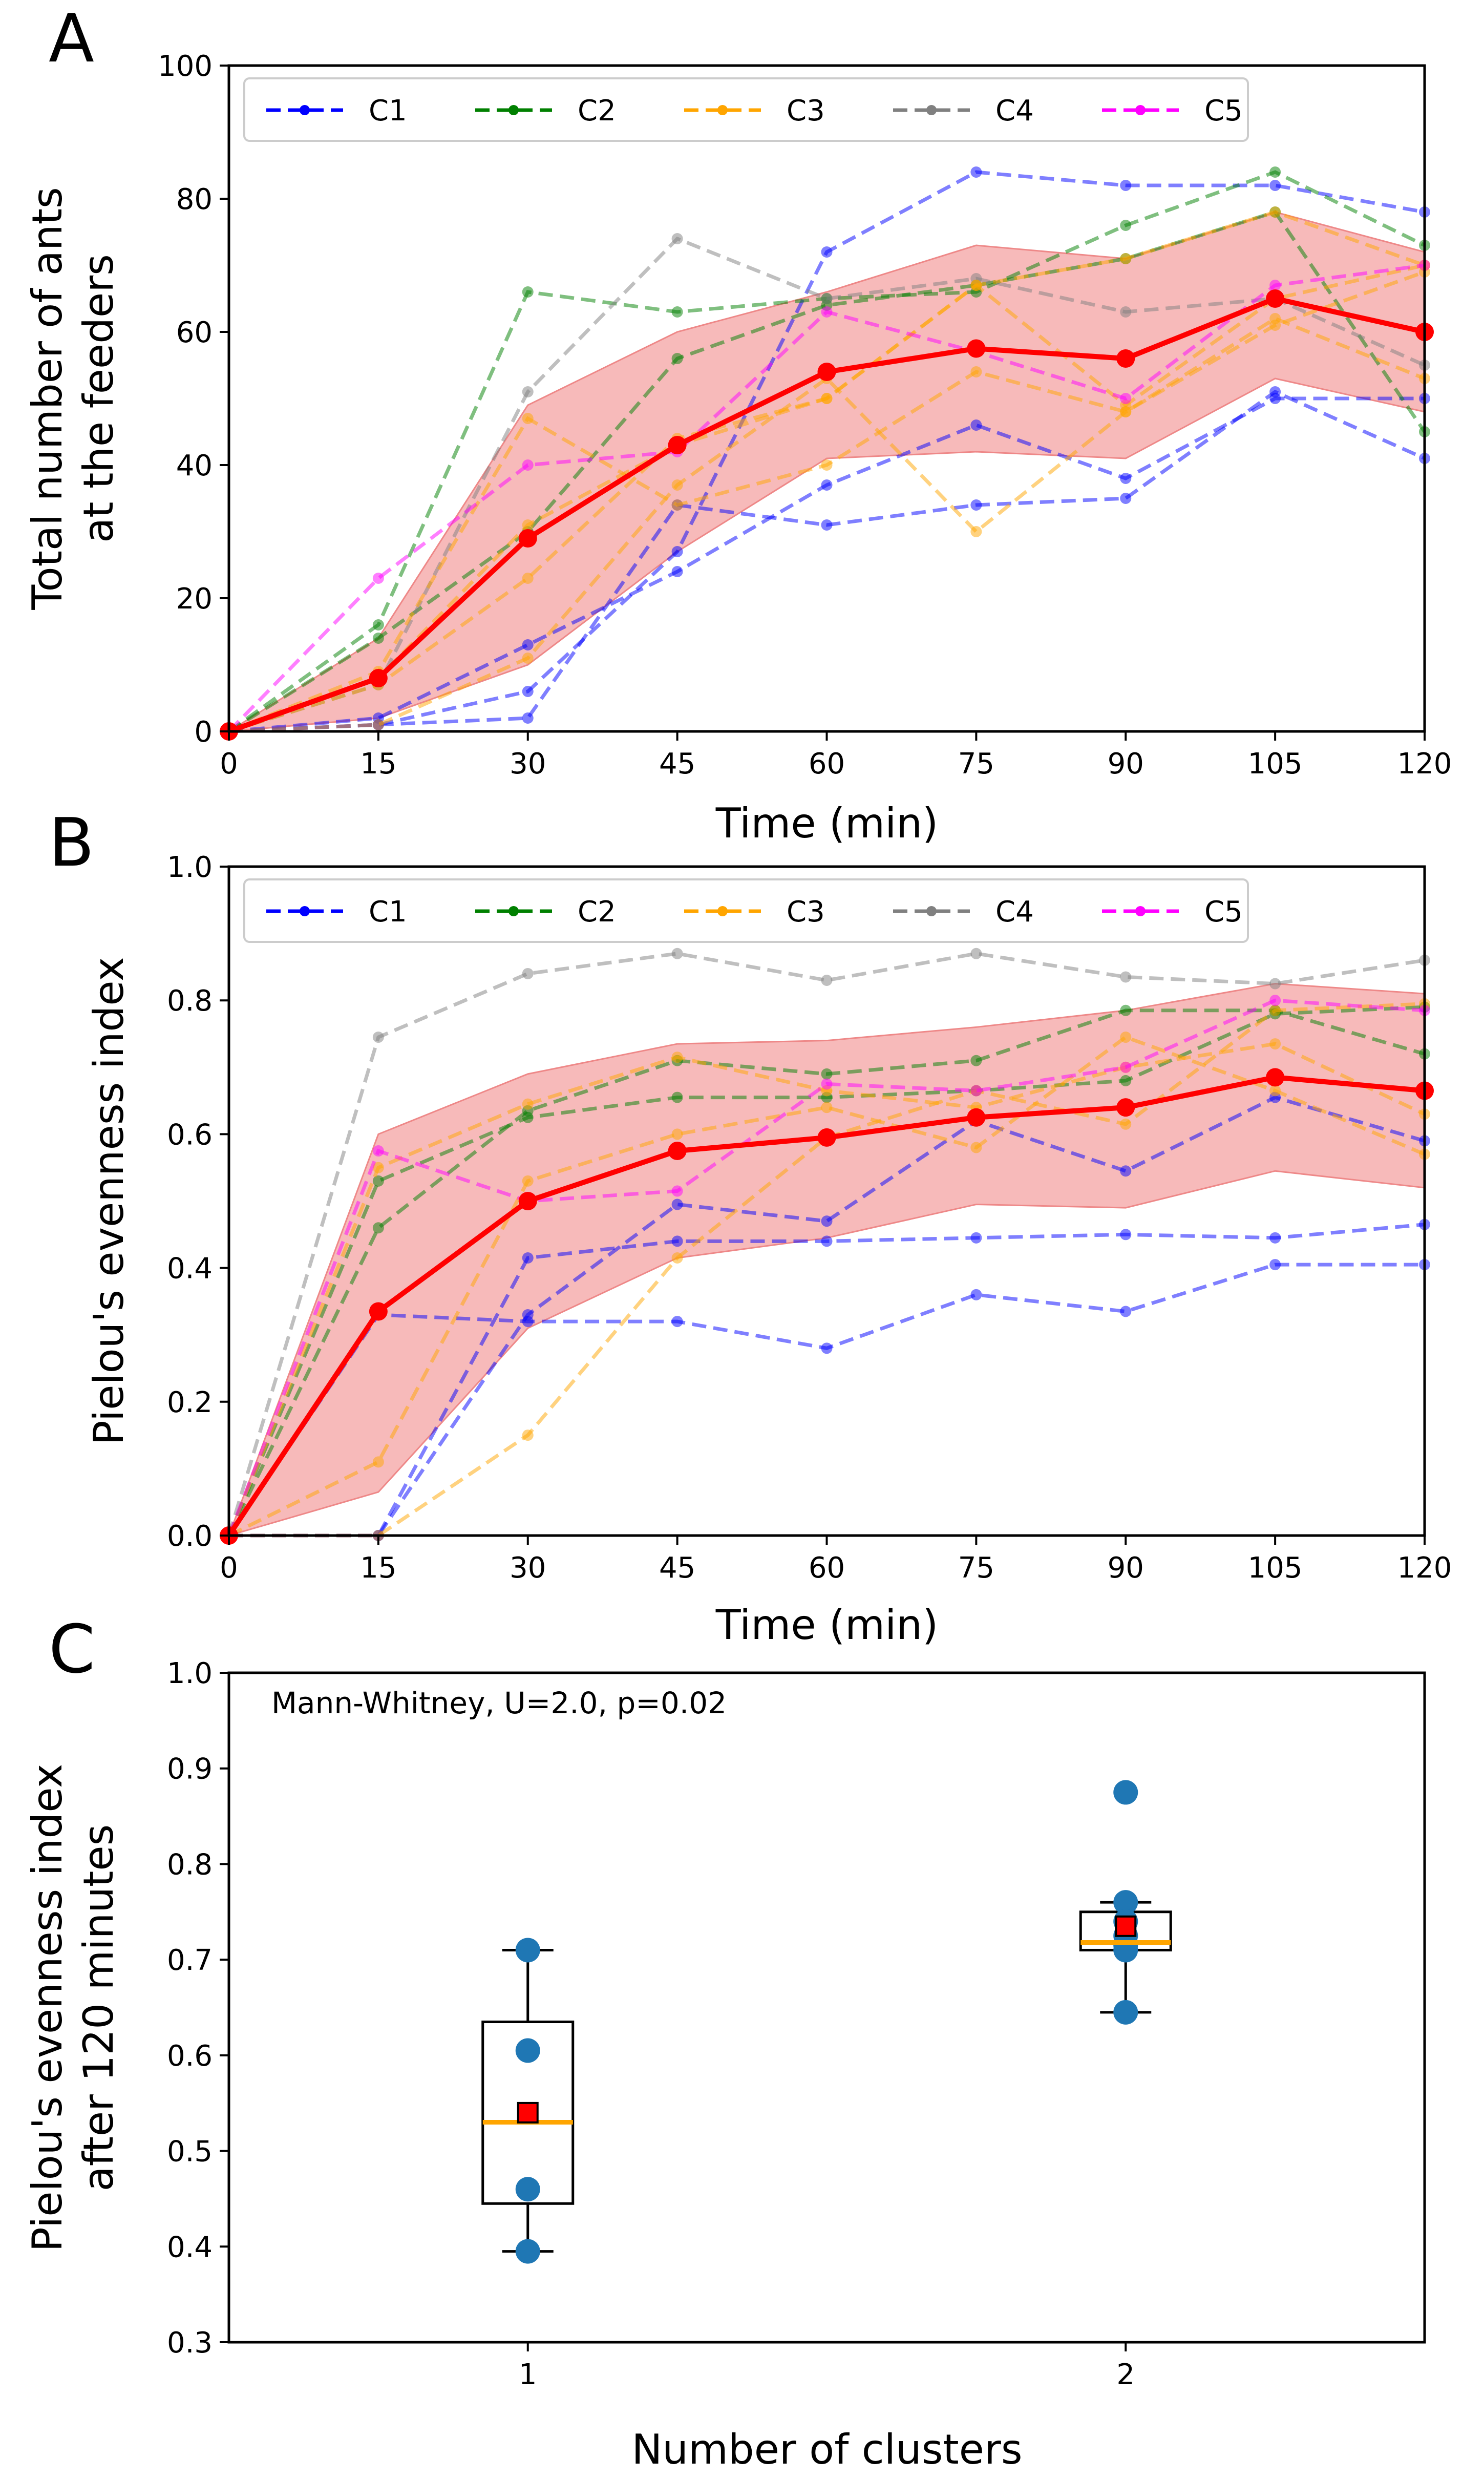 The image size is (1484, 2480). I want to click on panel-a-x-axis-title: Time (min), so click(827, 823).